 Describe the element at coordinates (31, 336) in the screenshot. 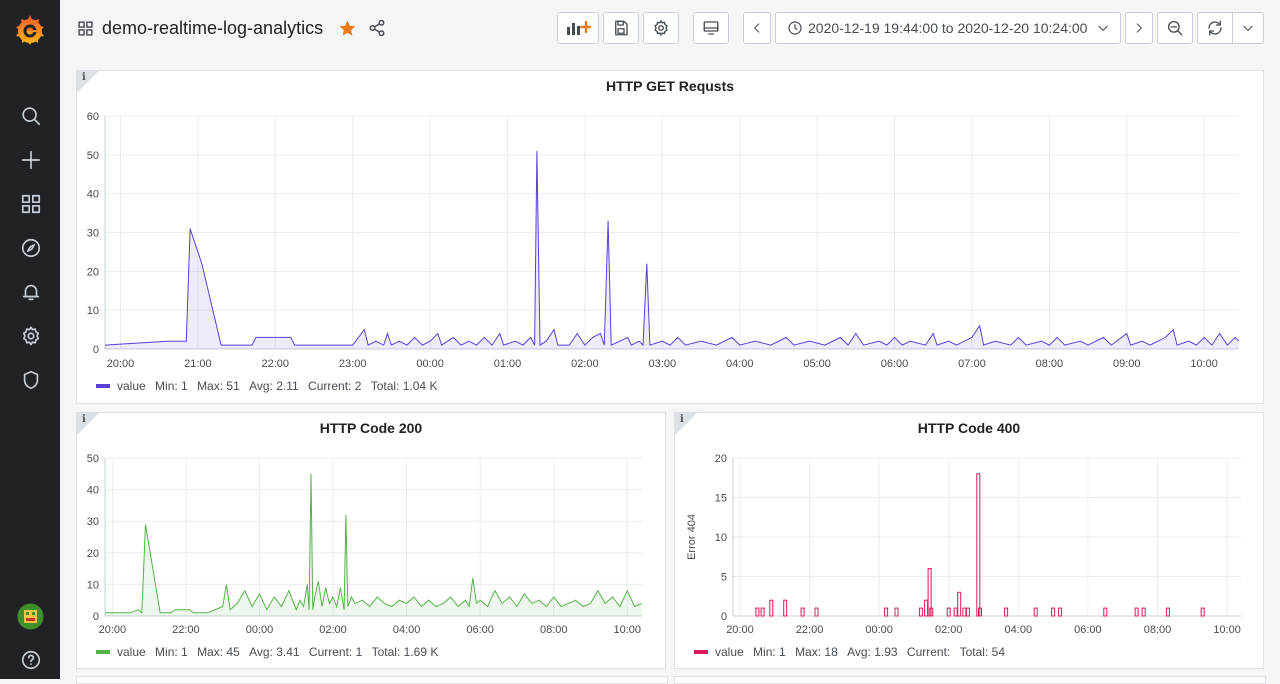

I see `gear-icon` at that location.